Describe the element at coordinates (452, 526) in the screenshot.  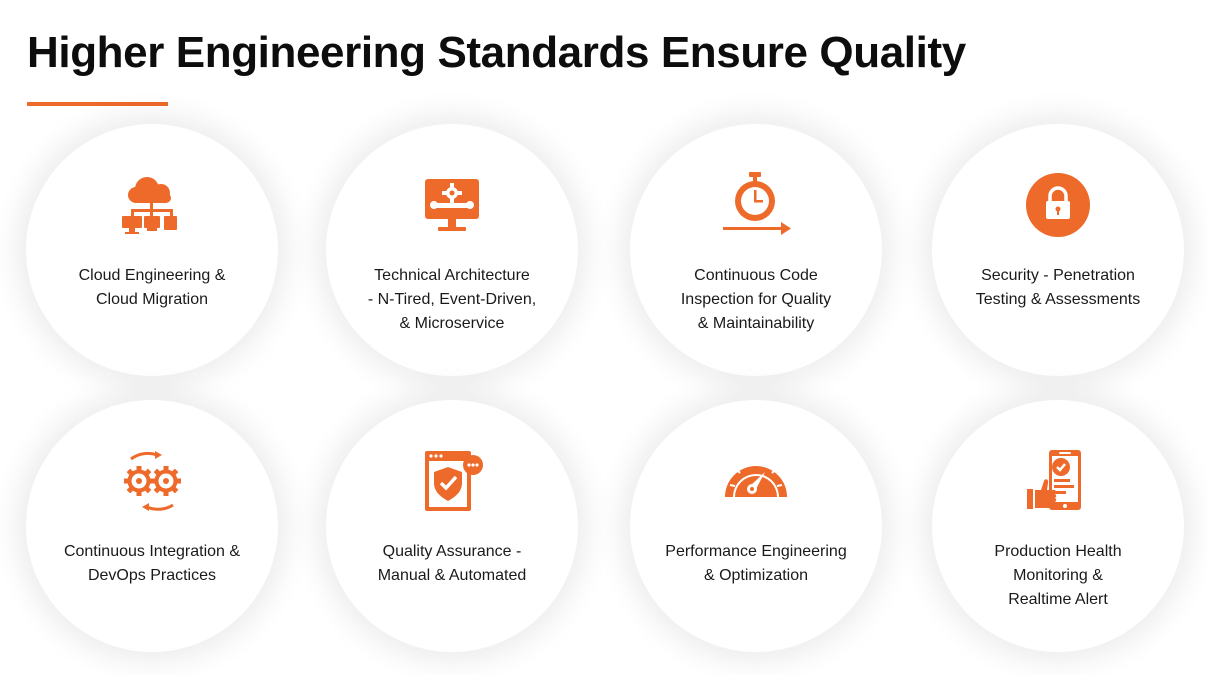
I see `card-quality-assurance: Quality Assurance - Manual & Automated` at that location.